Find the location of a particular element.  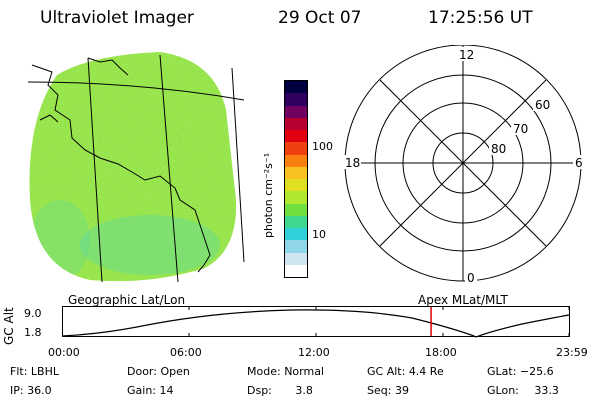

mlat-label-70: 70 is located at coordinates (520, 129).